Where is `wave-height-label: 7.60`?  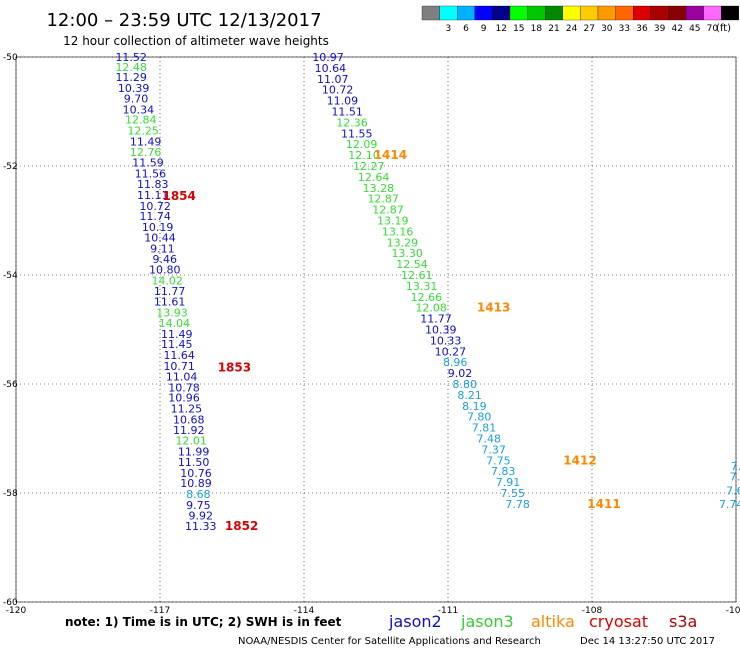
wave-height-label: 7.60 is located at coordinates (733, 490).